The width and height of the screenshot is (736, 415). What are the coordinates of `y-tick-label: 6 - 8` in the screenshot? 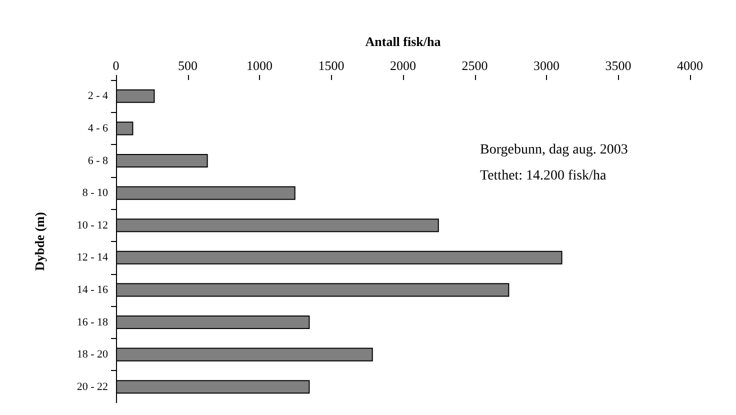 It's located at (98, 160).